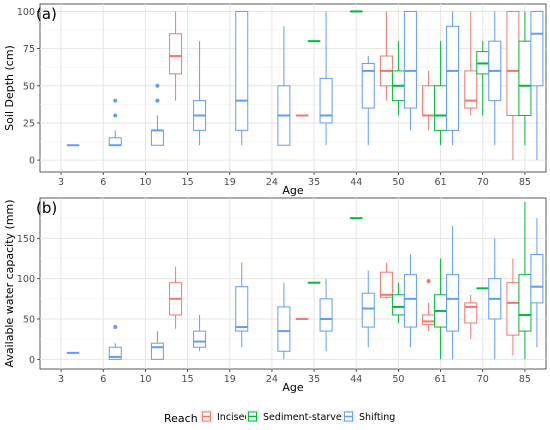 The image size is (550, 430). What do you see at coordinates (356, 182) in the screenshot?
I see `x-tick-label: 44` at bounding box center [356, 182].